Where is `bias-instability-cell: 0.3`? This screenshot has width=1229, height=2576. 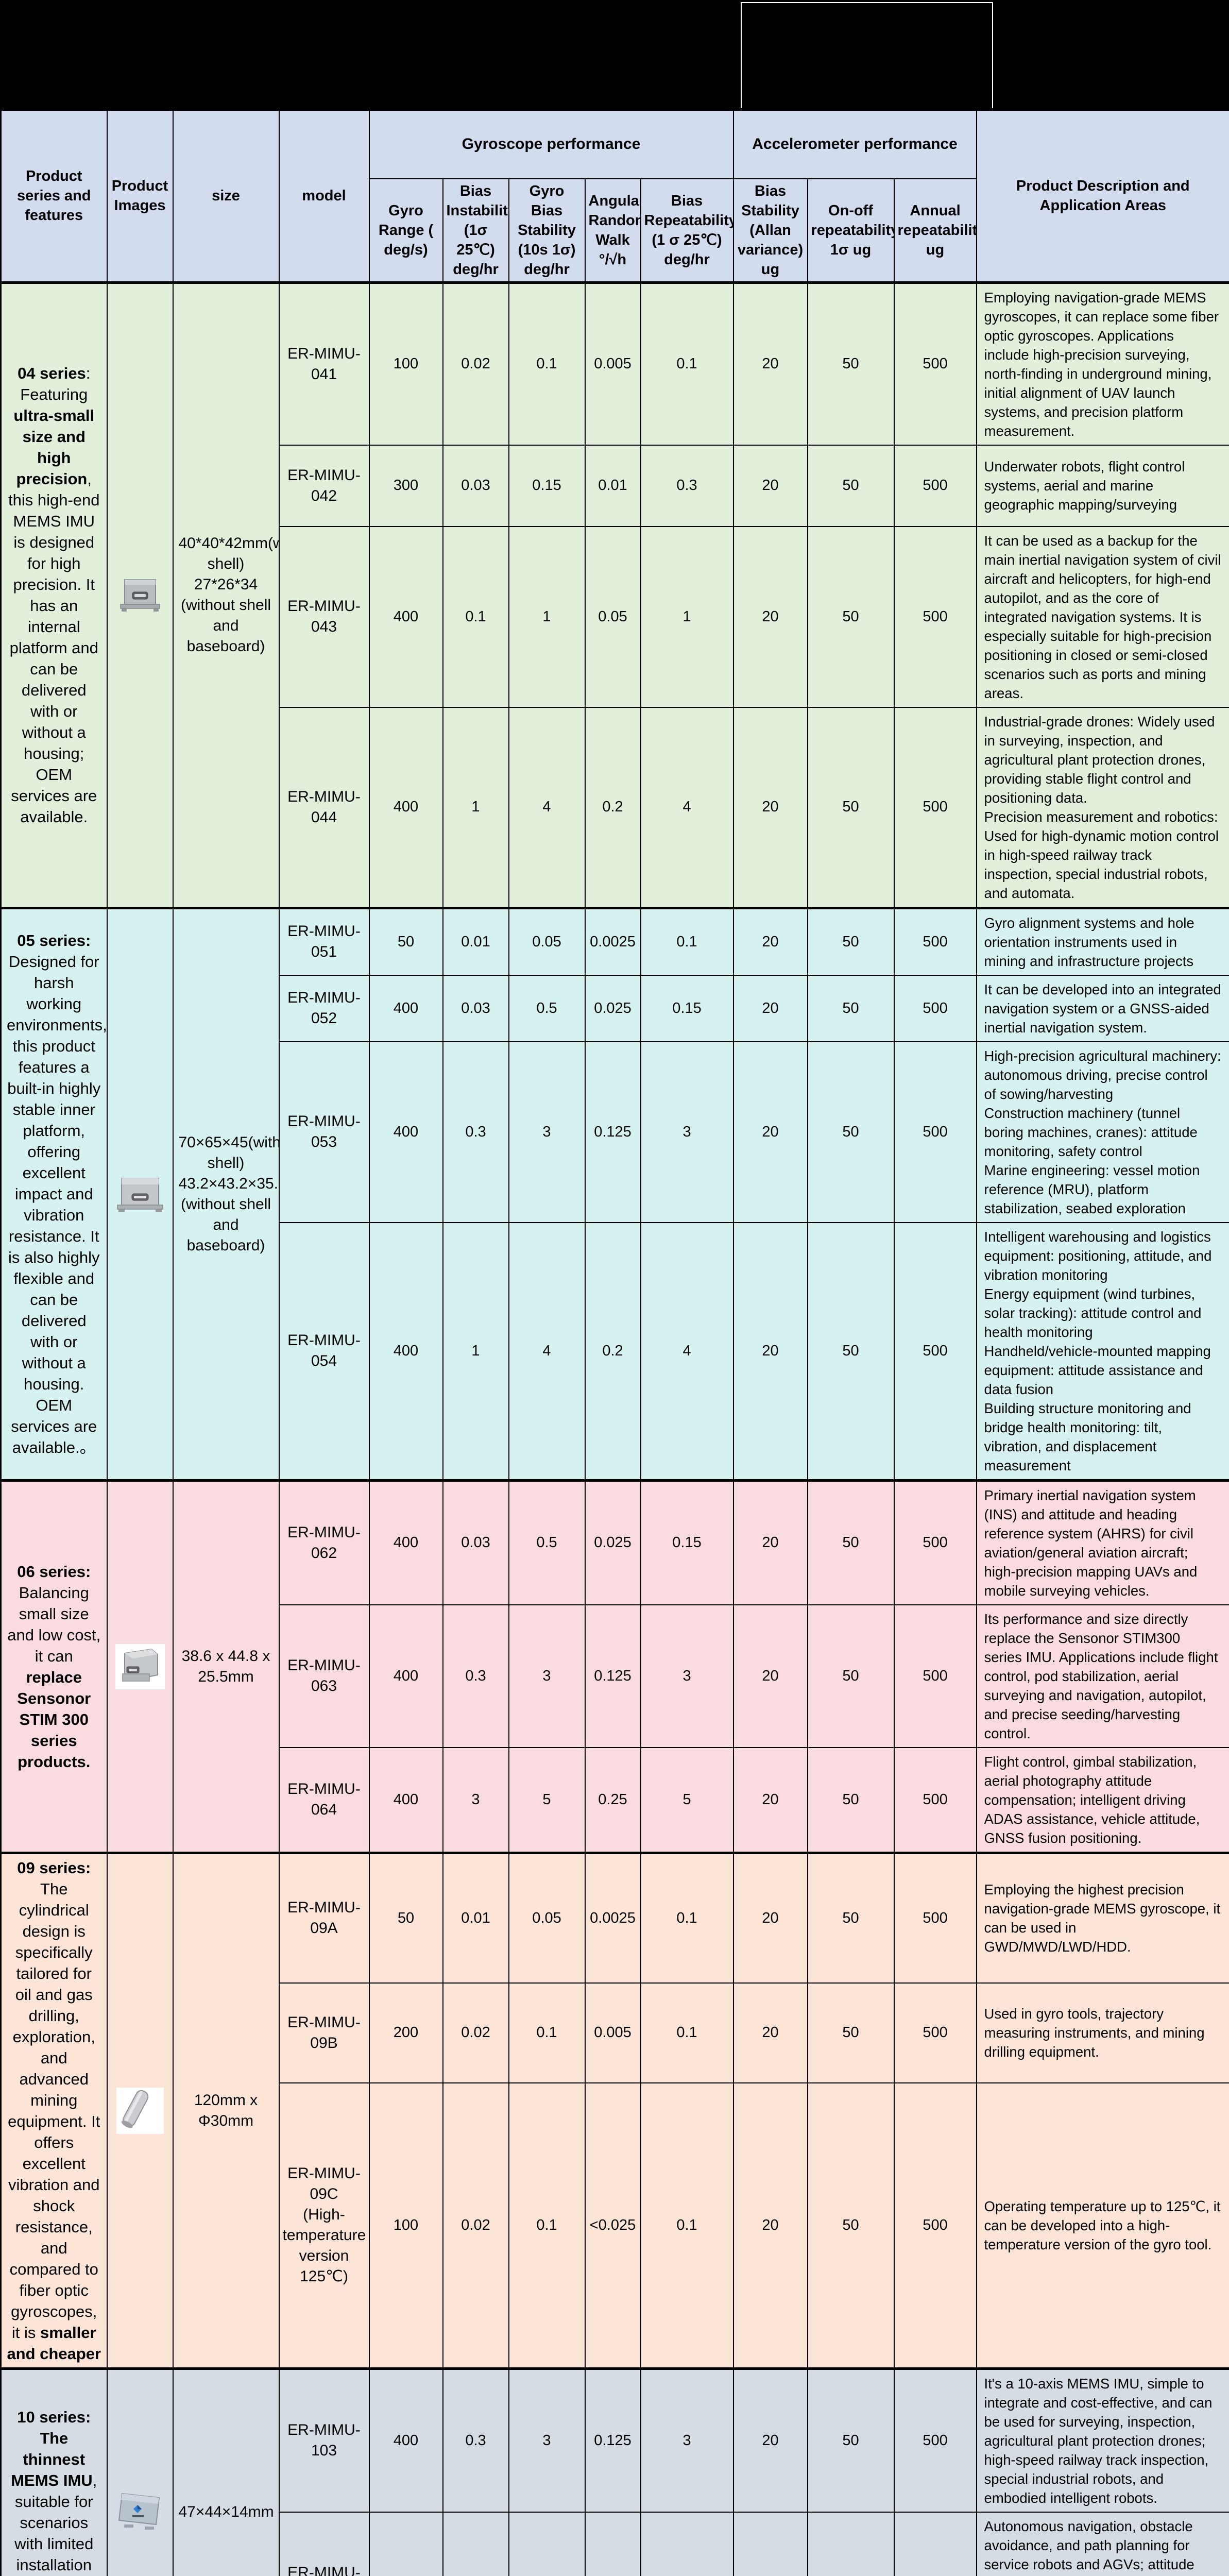
bias-instability-cell: 0.3 is located at coordinates (476, 1132).